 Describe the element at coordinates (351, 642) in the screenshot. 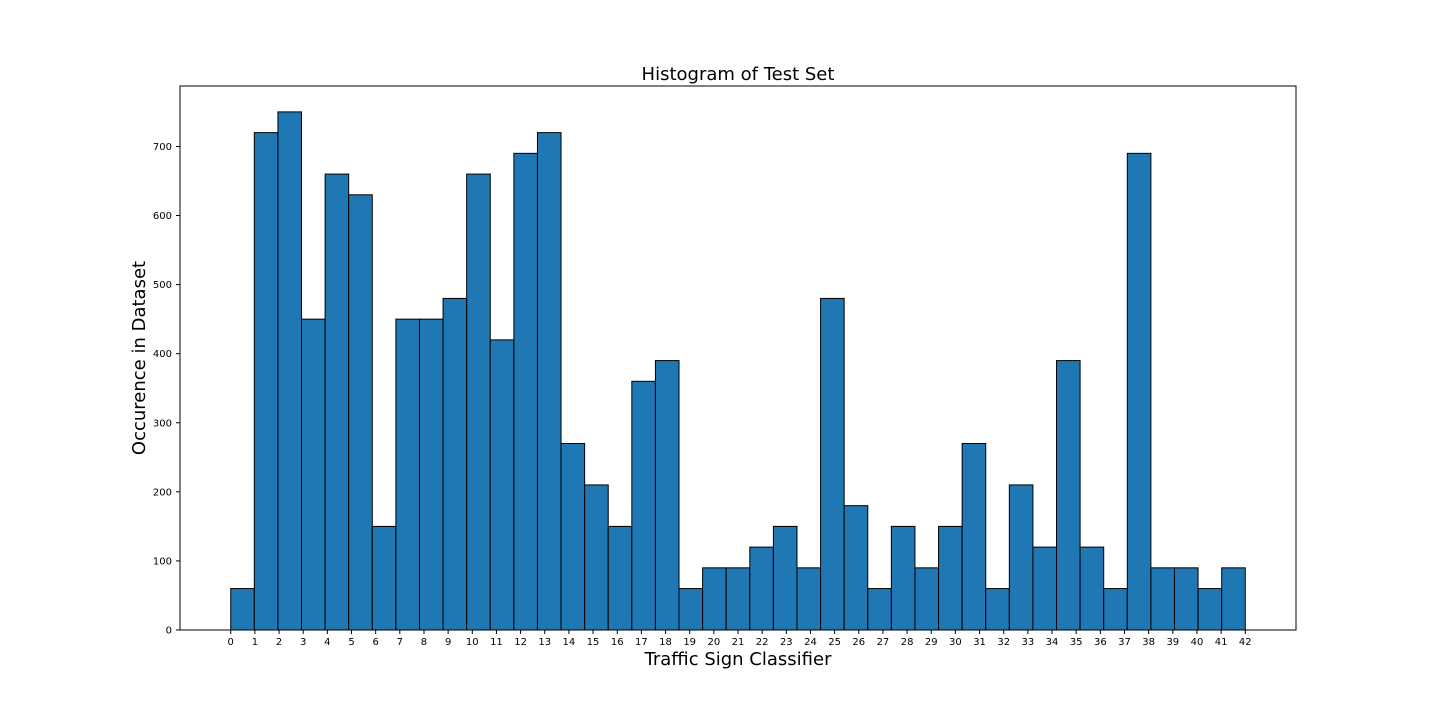

I see `x-tick-label: 5` at that location.